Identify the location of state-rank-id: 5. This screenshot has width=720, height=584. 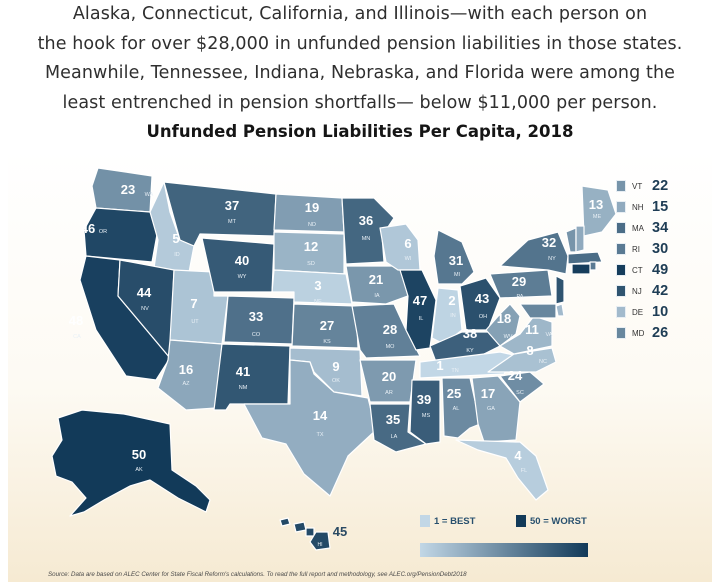
(175, 238).